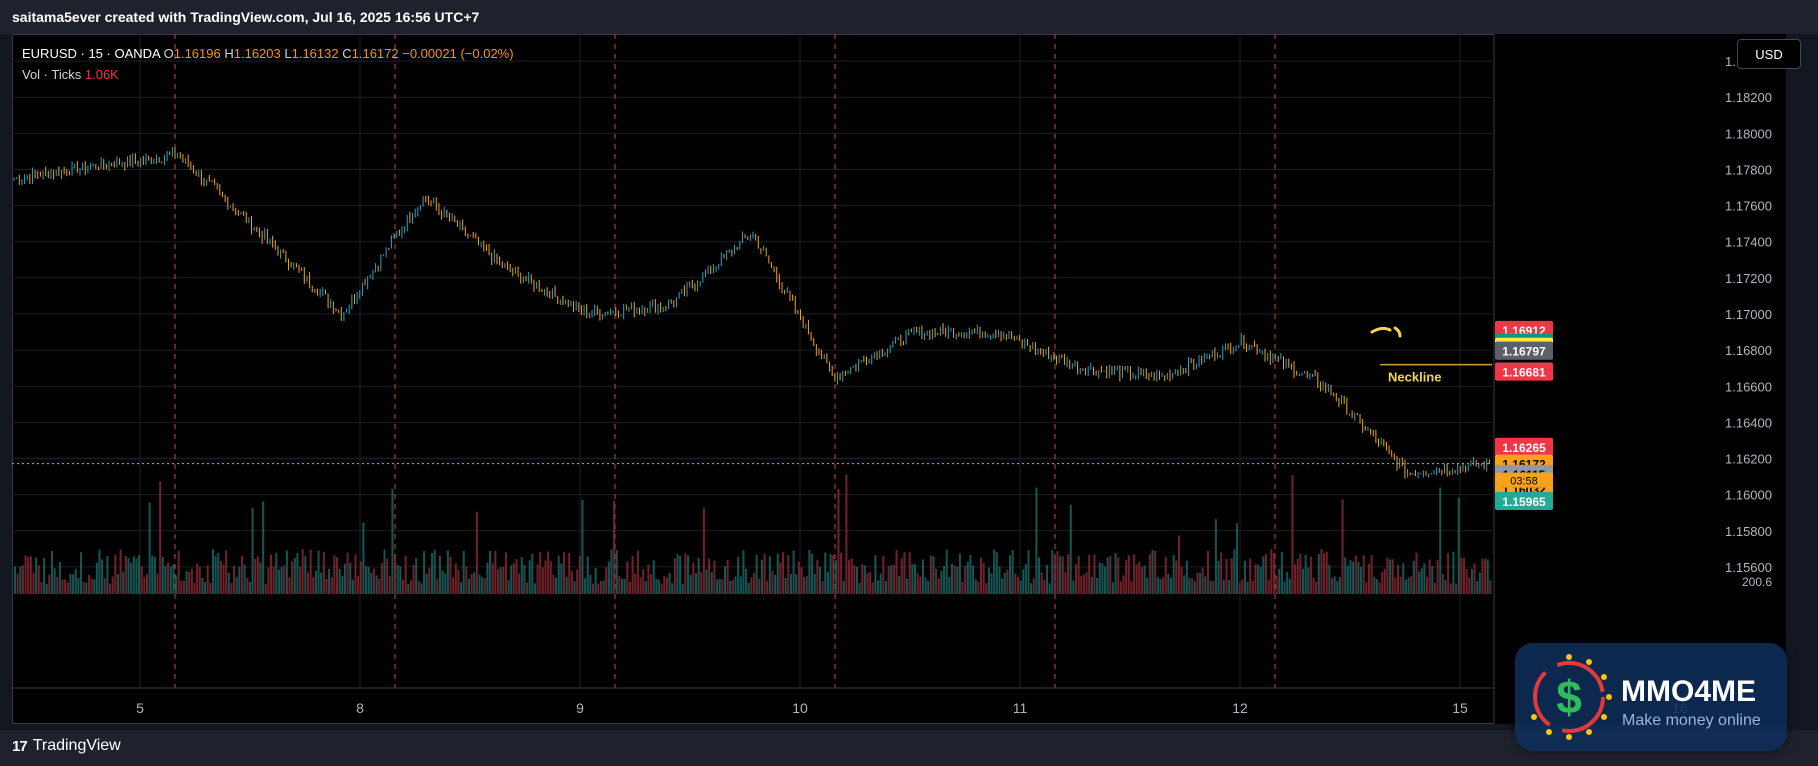  I want to click on mmo4me-logo-icon: $, so click(1571, 697).